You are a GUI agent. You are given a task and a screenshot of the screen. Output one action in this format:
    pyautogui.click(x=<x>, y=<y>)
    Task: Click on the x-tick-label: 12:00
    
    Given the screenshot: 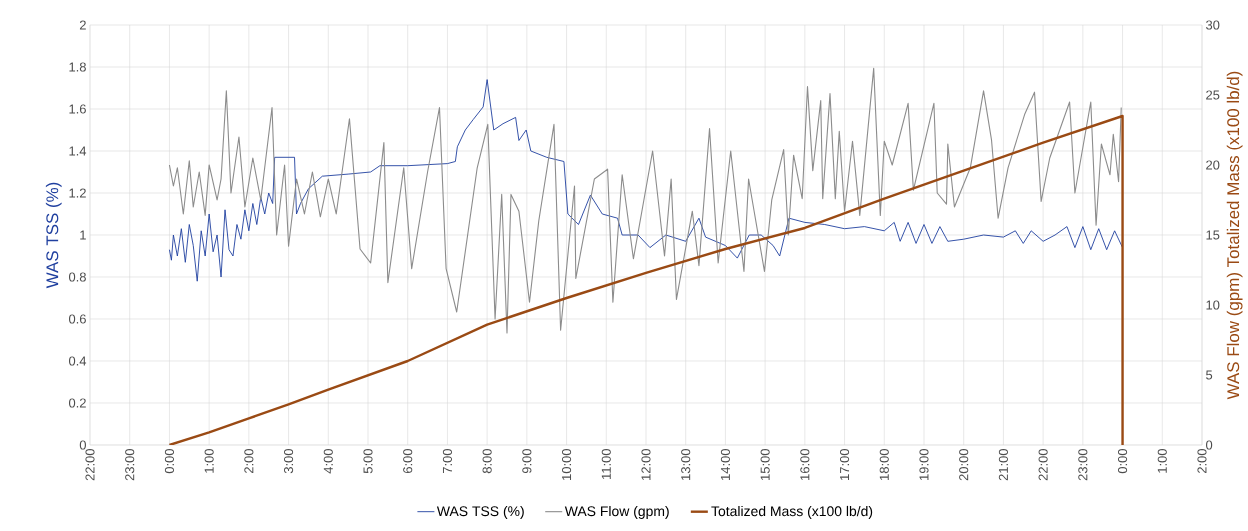 What is the action you would take?
    pyautogui.click(x=646, y=464)
    